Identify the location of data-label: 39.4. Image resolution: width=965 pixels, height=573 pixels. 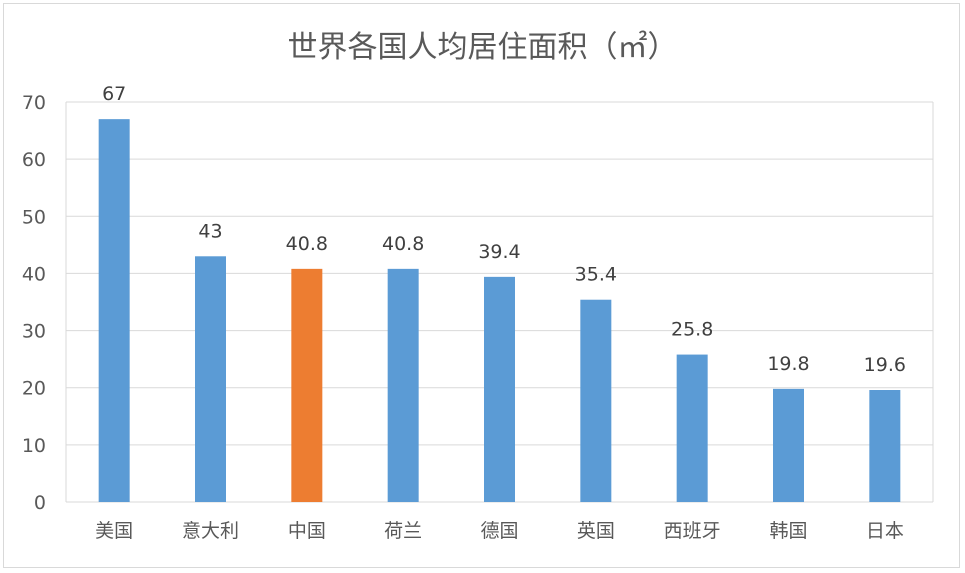
(499, 252).